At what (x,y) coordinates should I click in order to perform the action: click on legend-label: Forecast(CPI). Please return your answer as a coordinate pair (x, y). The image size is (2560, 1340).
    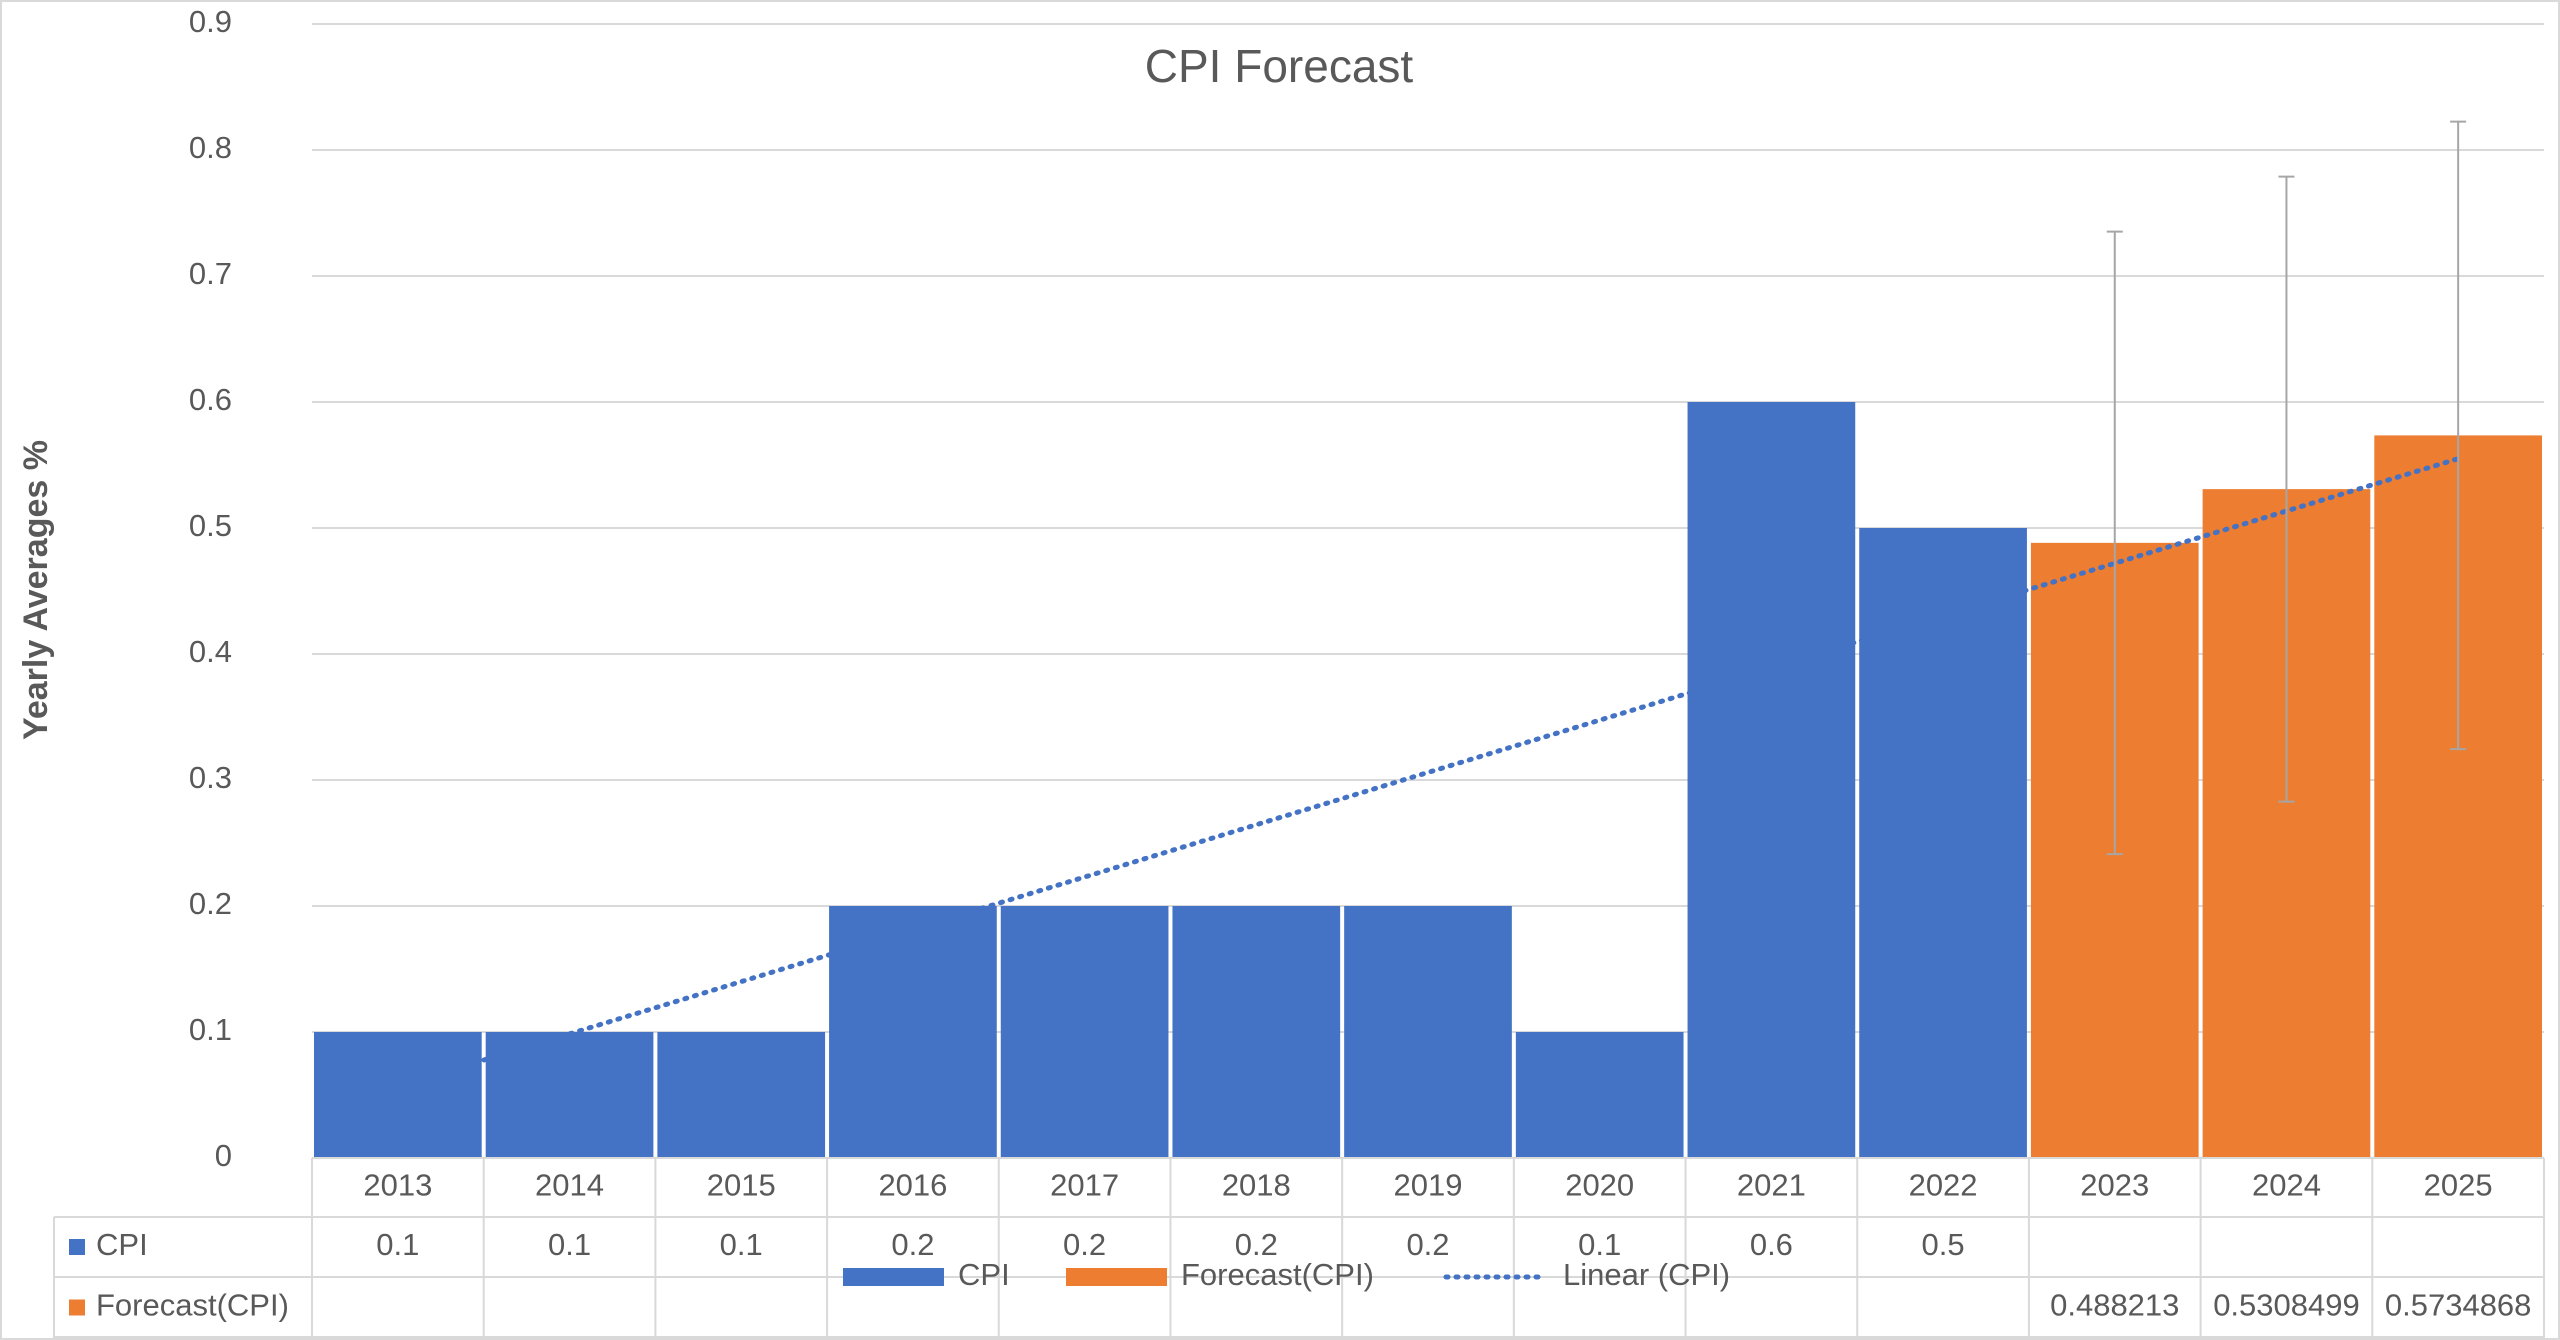
    Looking at the image, I should click on (1277, 1274).